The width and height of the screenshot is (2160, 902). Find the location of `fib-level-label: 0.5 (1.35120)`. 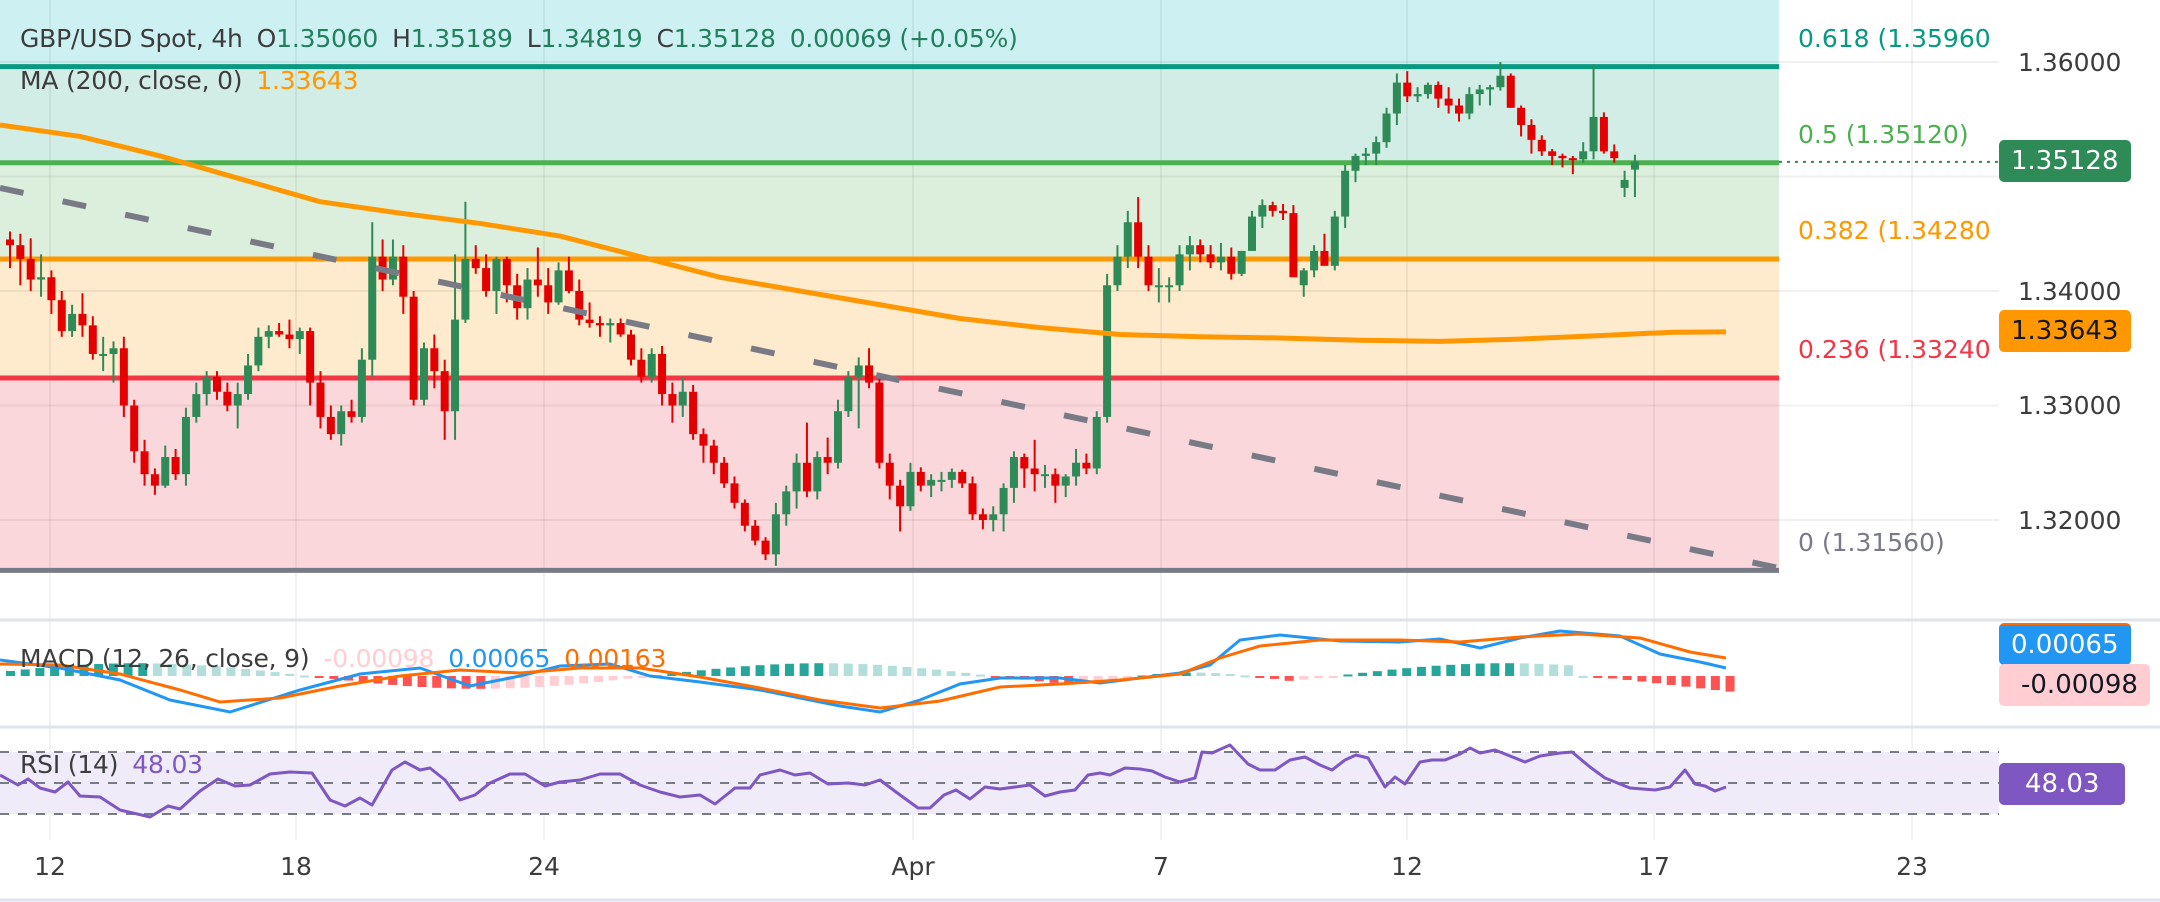

fib-level-label: 0.5 (1.35120) is located at coordinates (1883, 134).